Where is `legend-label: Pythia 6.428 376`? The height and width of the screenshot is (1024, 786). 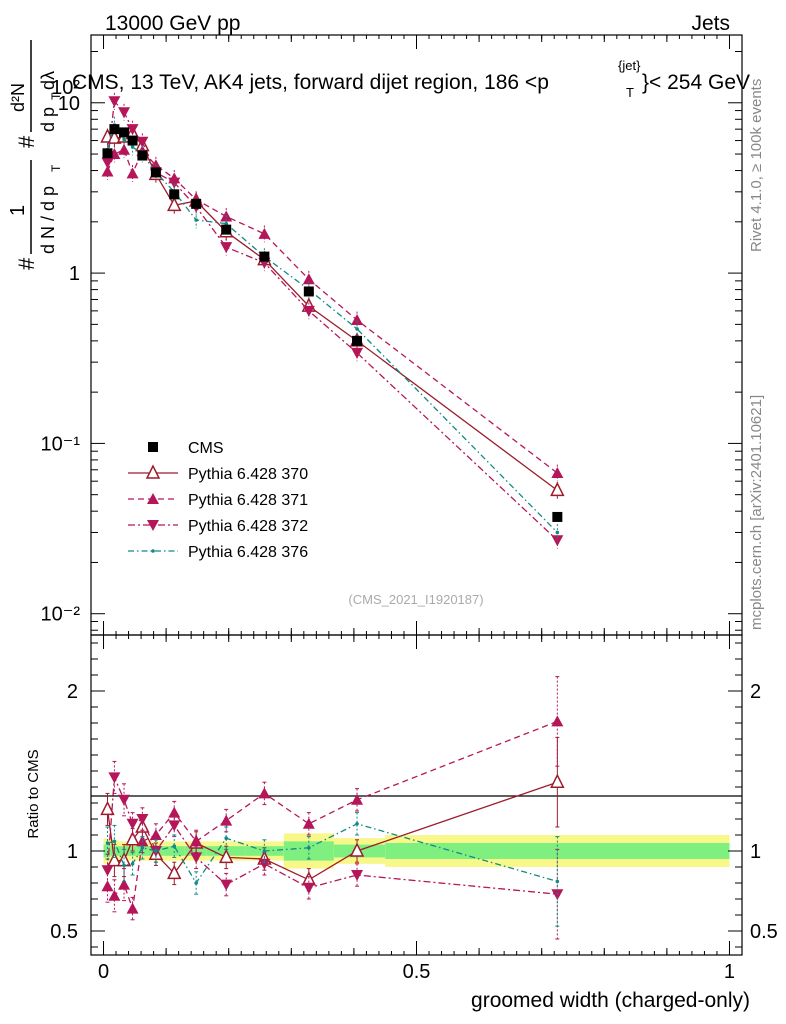
legend-label: Pythia 6.428 376 is located at coordinates (248, 552).